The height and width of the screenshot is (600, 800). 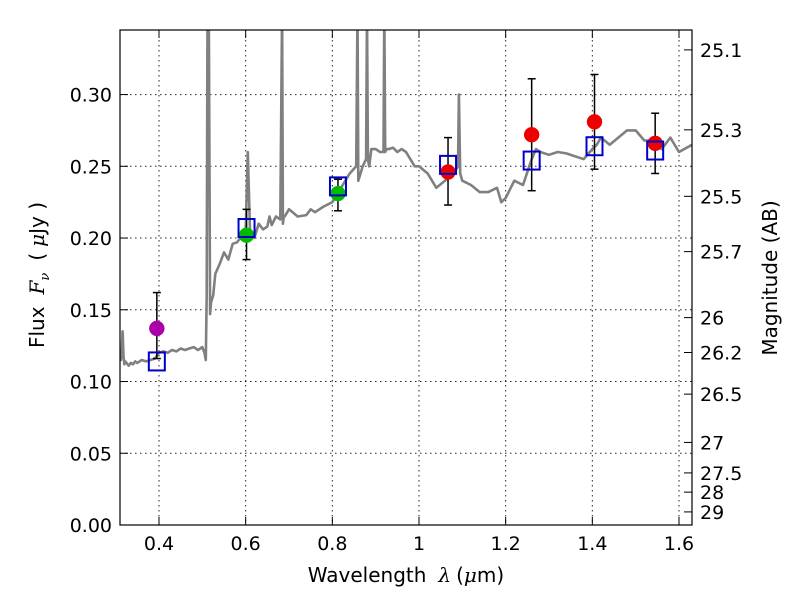 What do you see at coordinates (592, 544) in the screenshot?
I see `x-tick-label: 1.4` at bounding box center [592, 544].